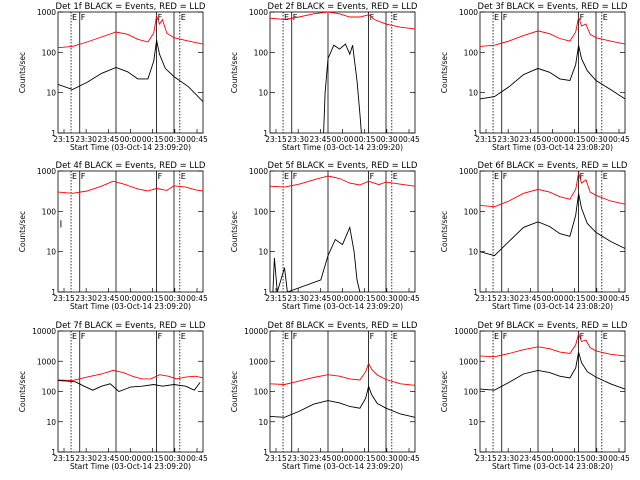 This screenshot has height=480, width=640. Describe the element at coordinates (44, 331) in the screenshot. I see `y-tick-label: 10000` at that location.